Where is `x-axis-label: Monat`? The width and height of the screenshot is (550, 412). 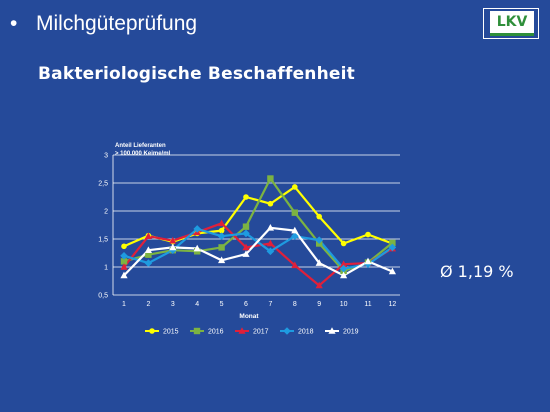 x-axis-label: Monat is located at coordinates (249, 316).